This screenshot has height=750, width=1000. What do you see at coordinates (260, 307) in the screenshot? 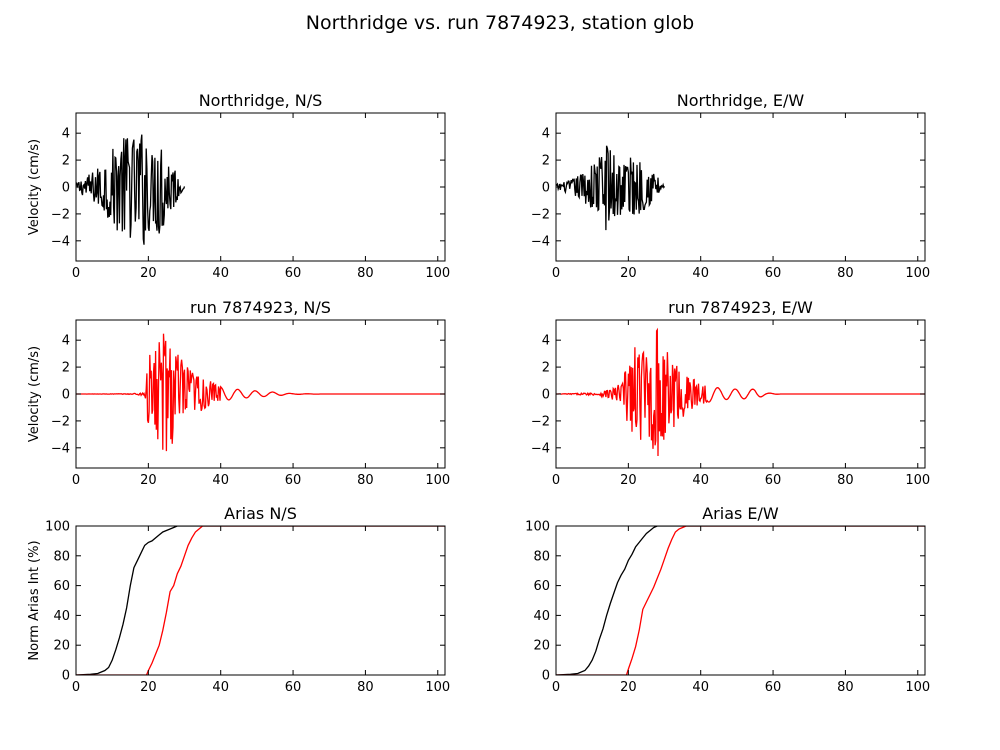
I see `subplot-title: run 7874923, N/S` at bounding box center [260, 307].